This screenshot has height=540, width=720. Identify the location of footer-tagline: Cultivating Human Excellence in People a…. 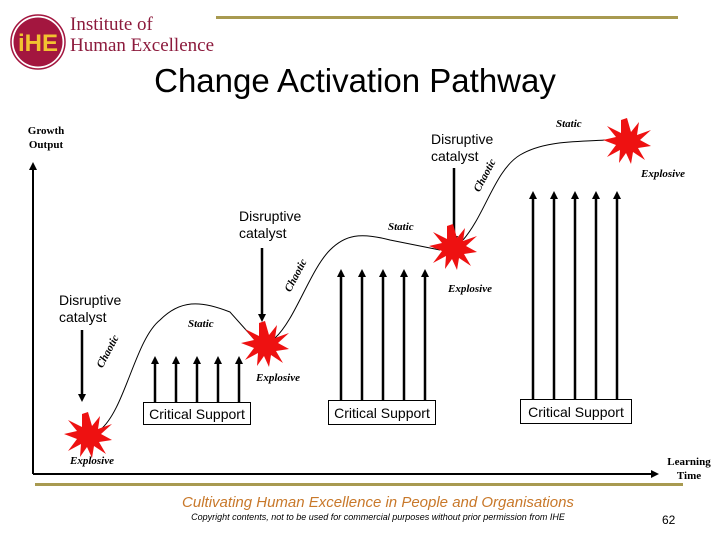
(378, 502).